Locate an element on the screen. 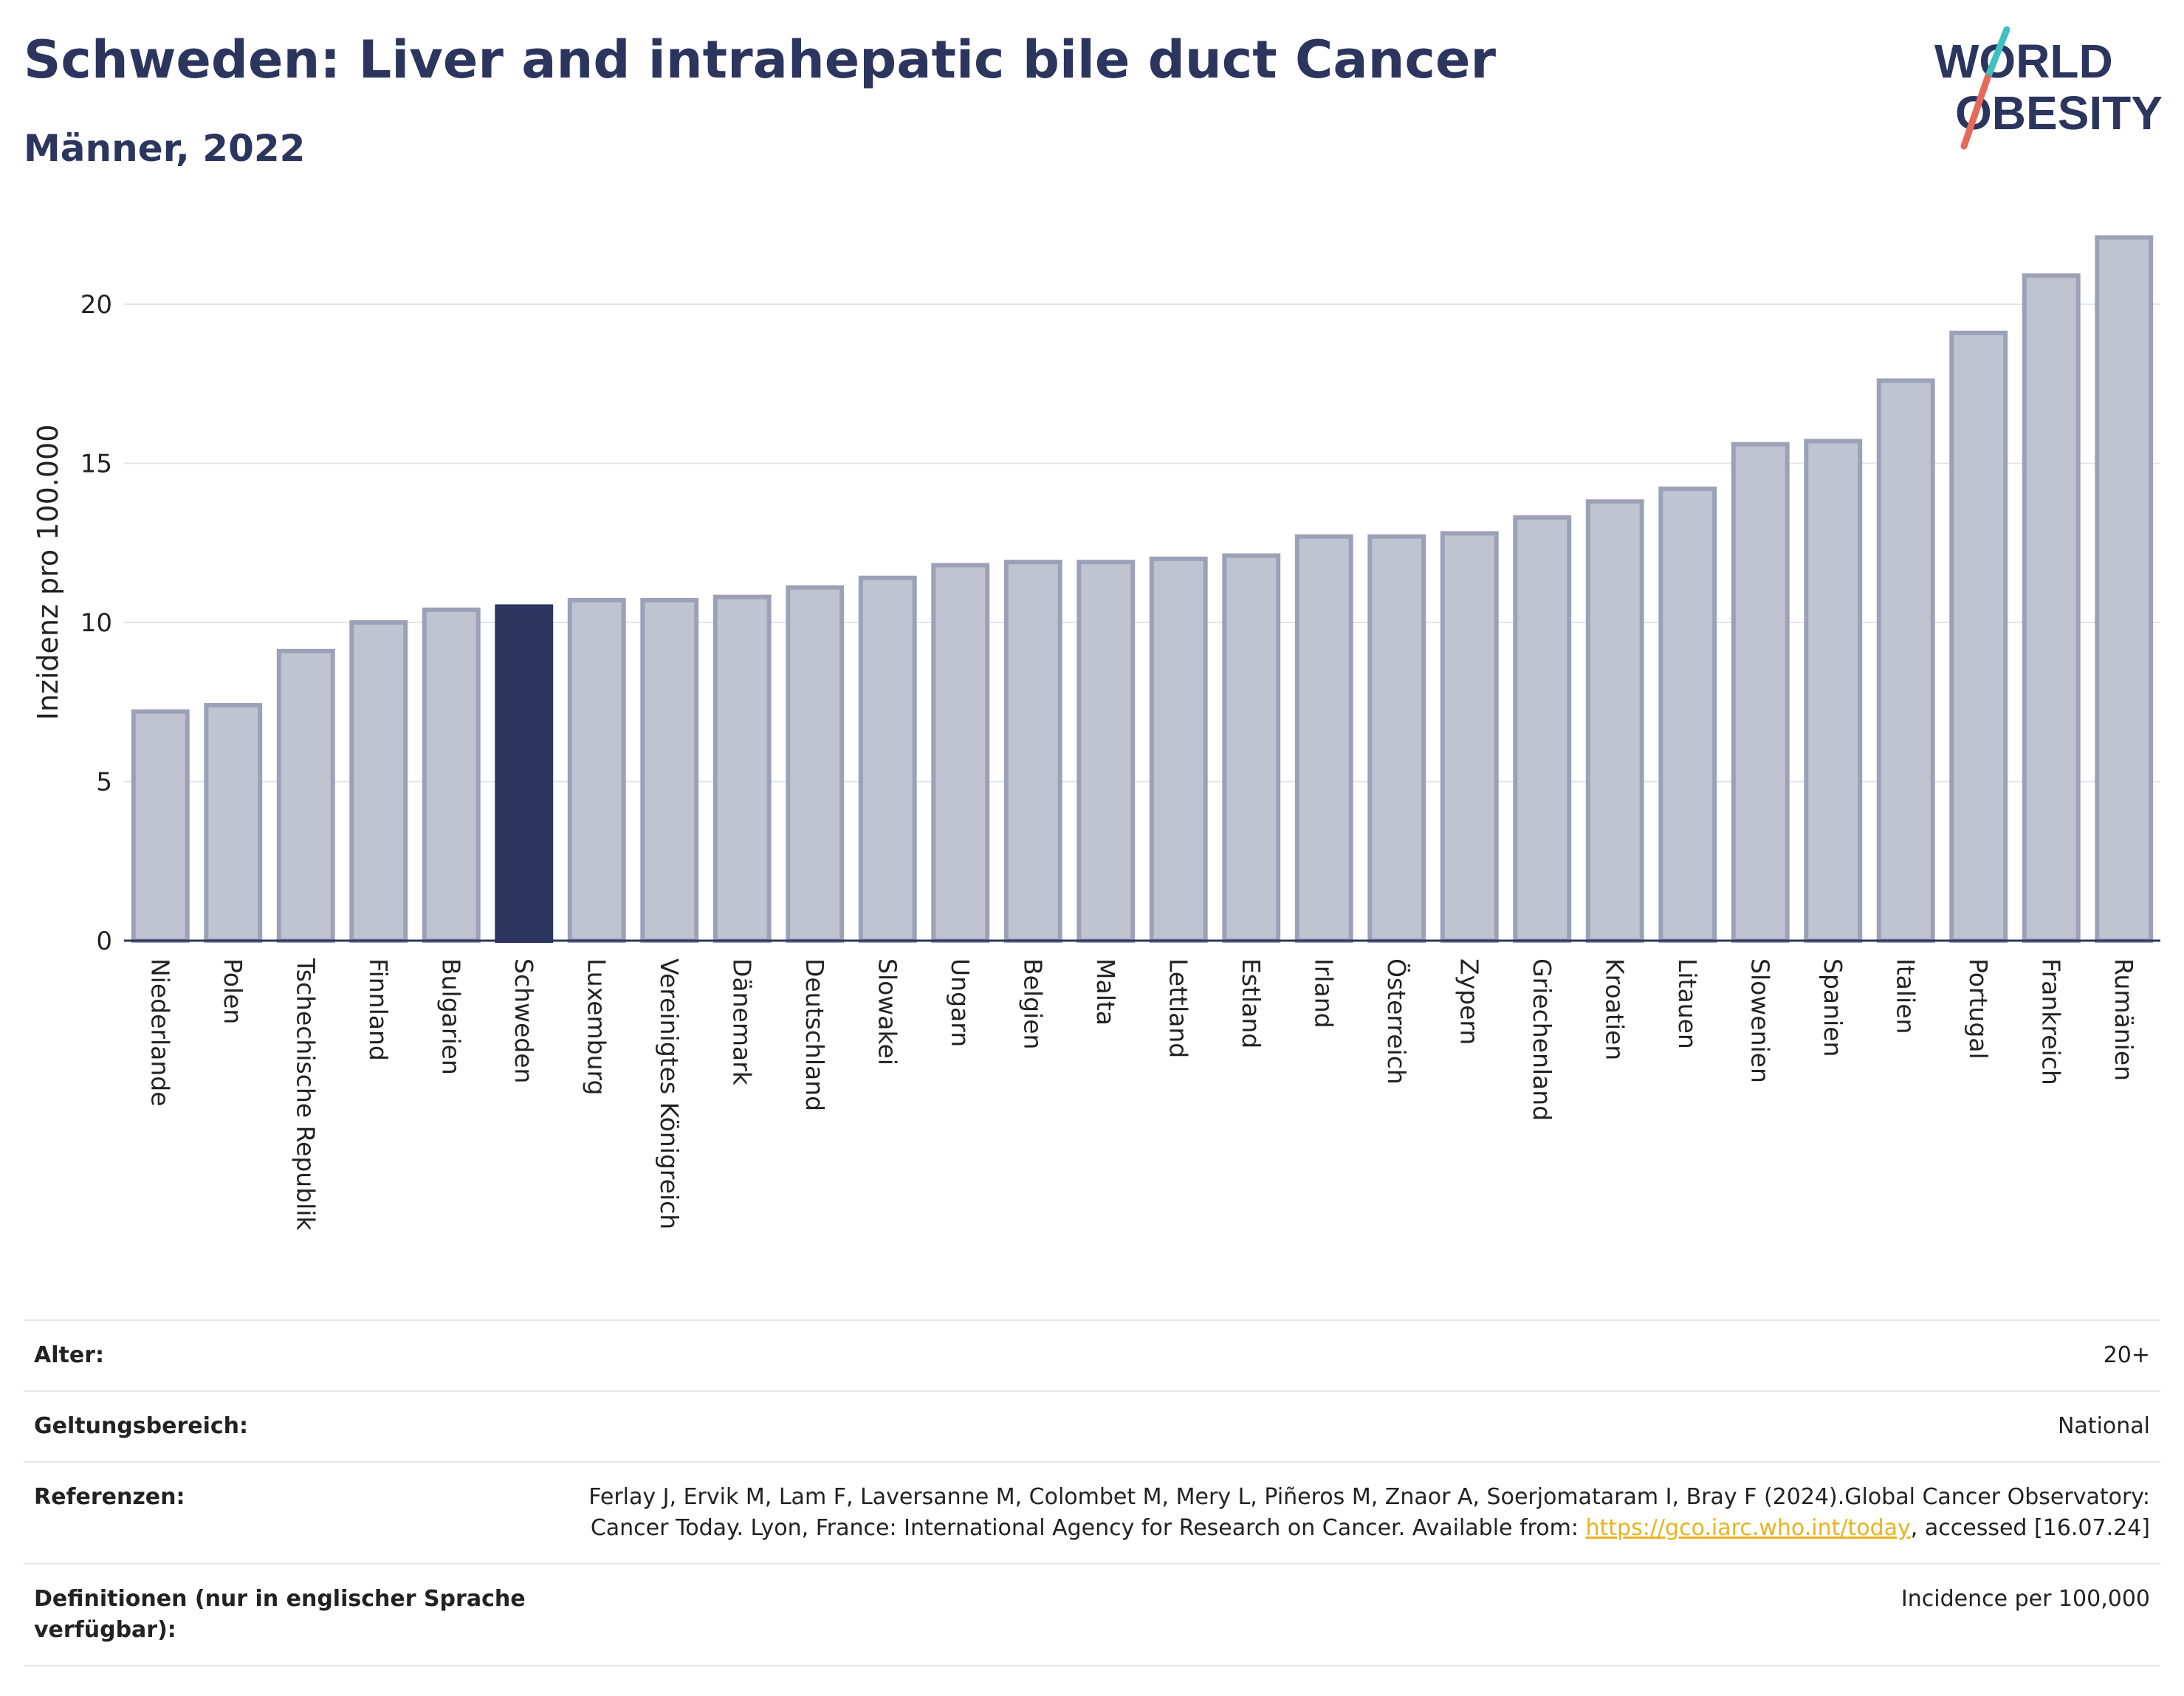 The width and height of the screenshot is (2184, 1696). bar-finnland is located at coordinates (379, 781).